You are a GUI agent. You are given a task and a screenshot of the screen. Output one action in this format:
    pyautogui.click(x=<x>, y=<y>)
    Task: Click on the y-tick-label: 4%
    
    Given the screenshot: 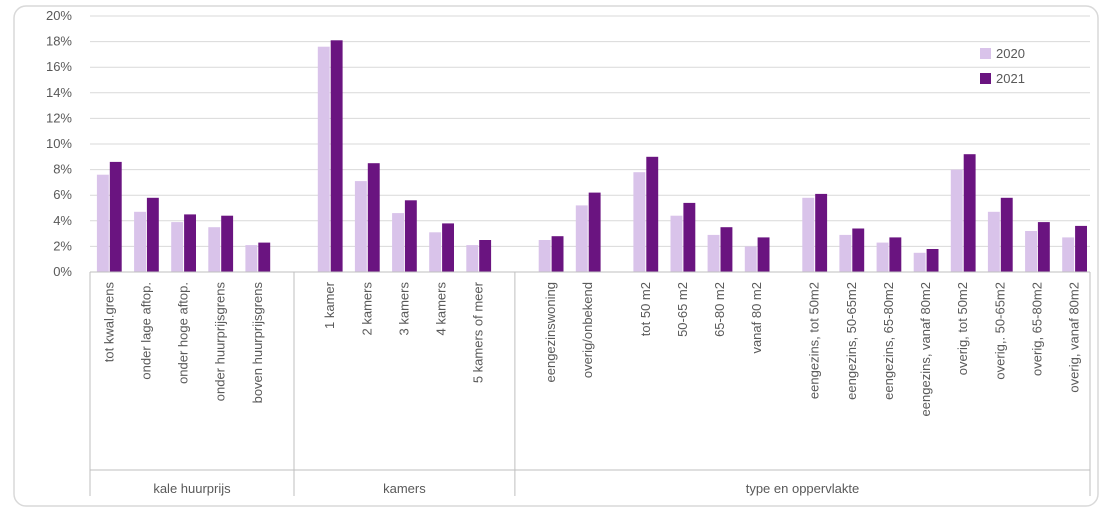 What is the action you would take?
    pyautogui.click(x=62, y=220)
    